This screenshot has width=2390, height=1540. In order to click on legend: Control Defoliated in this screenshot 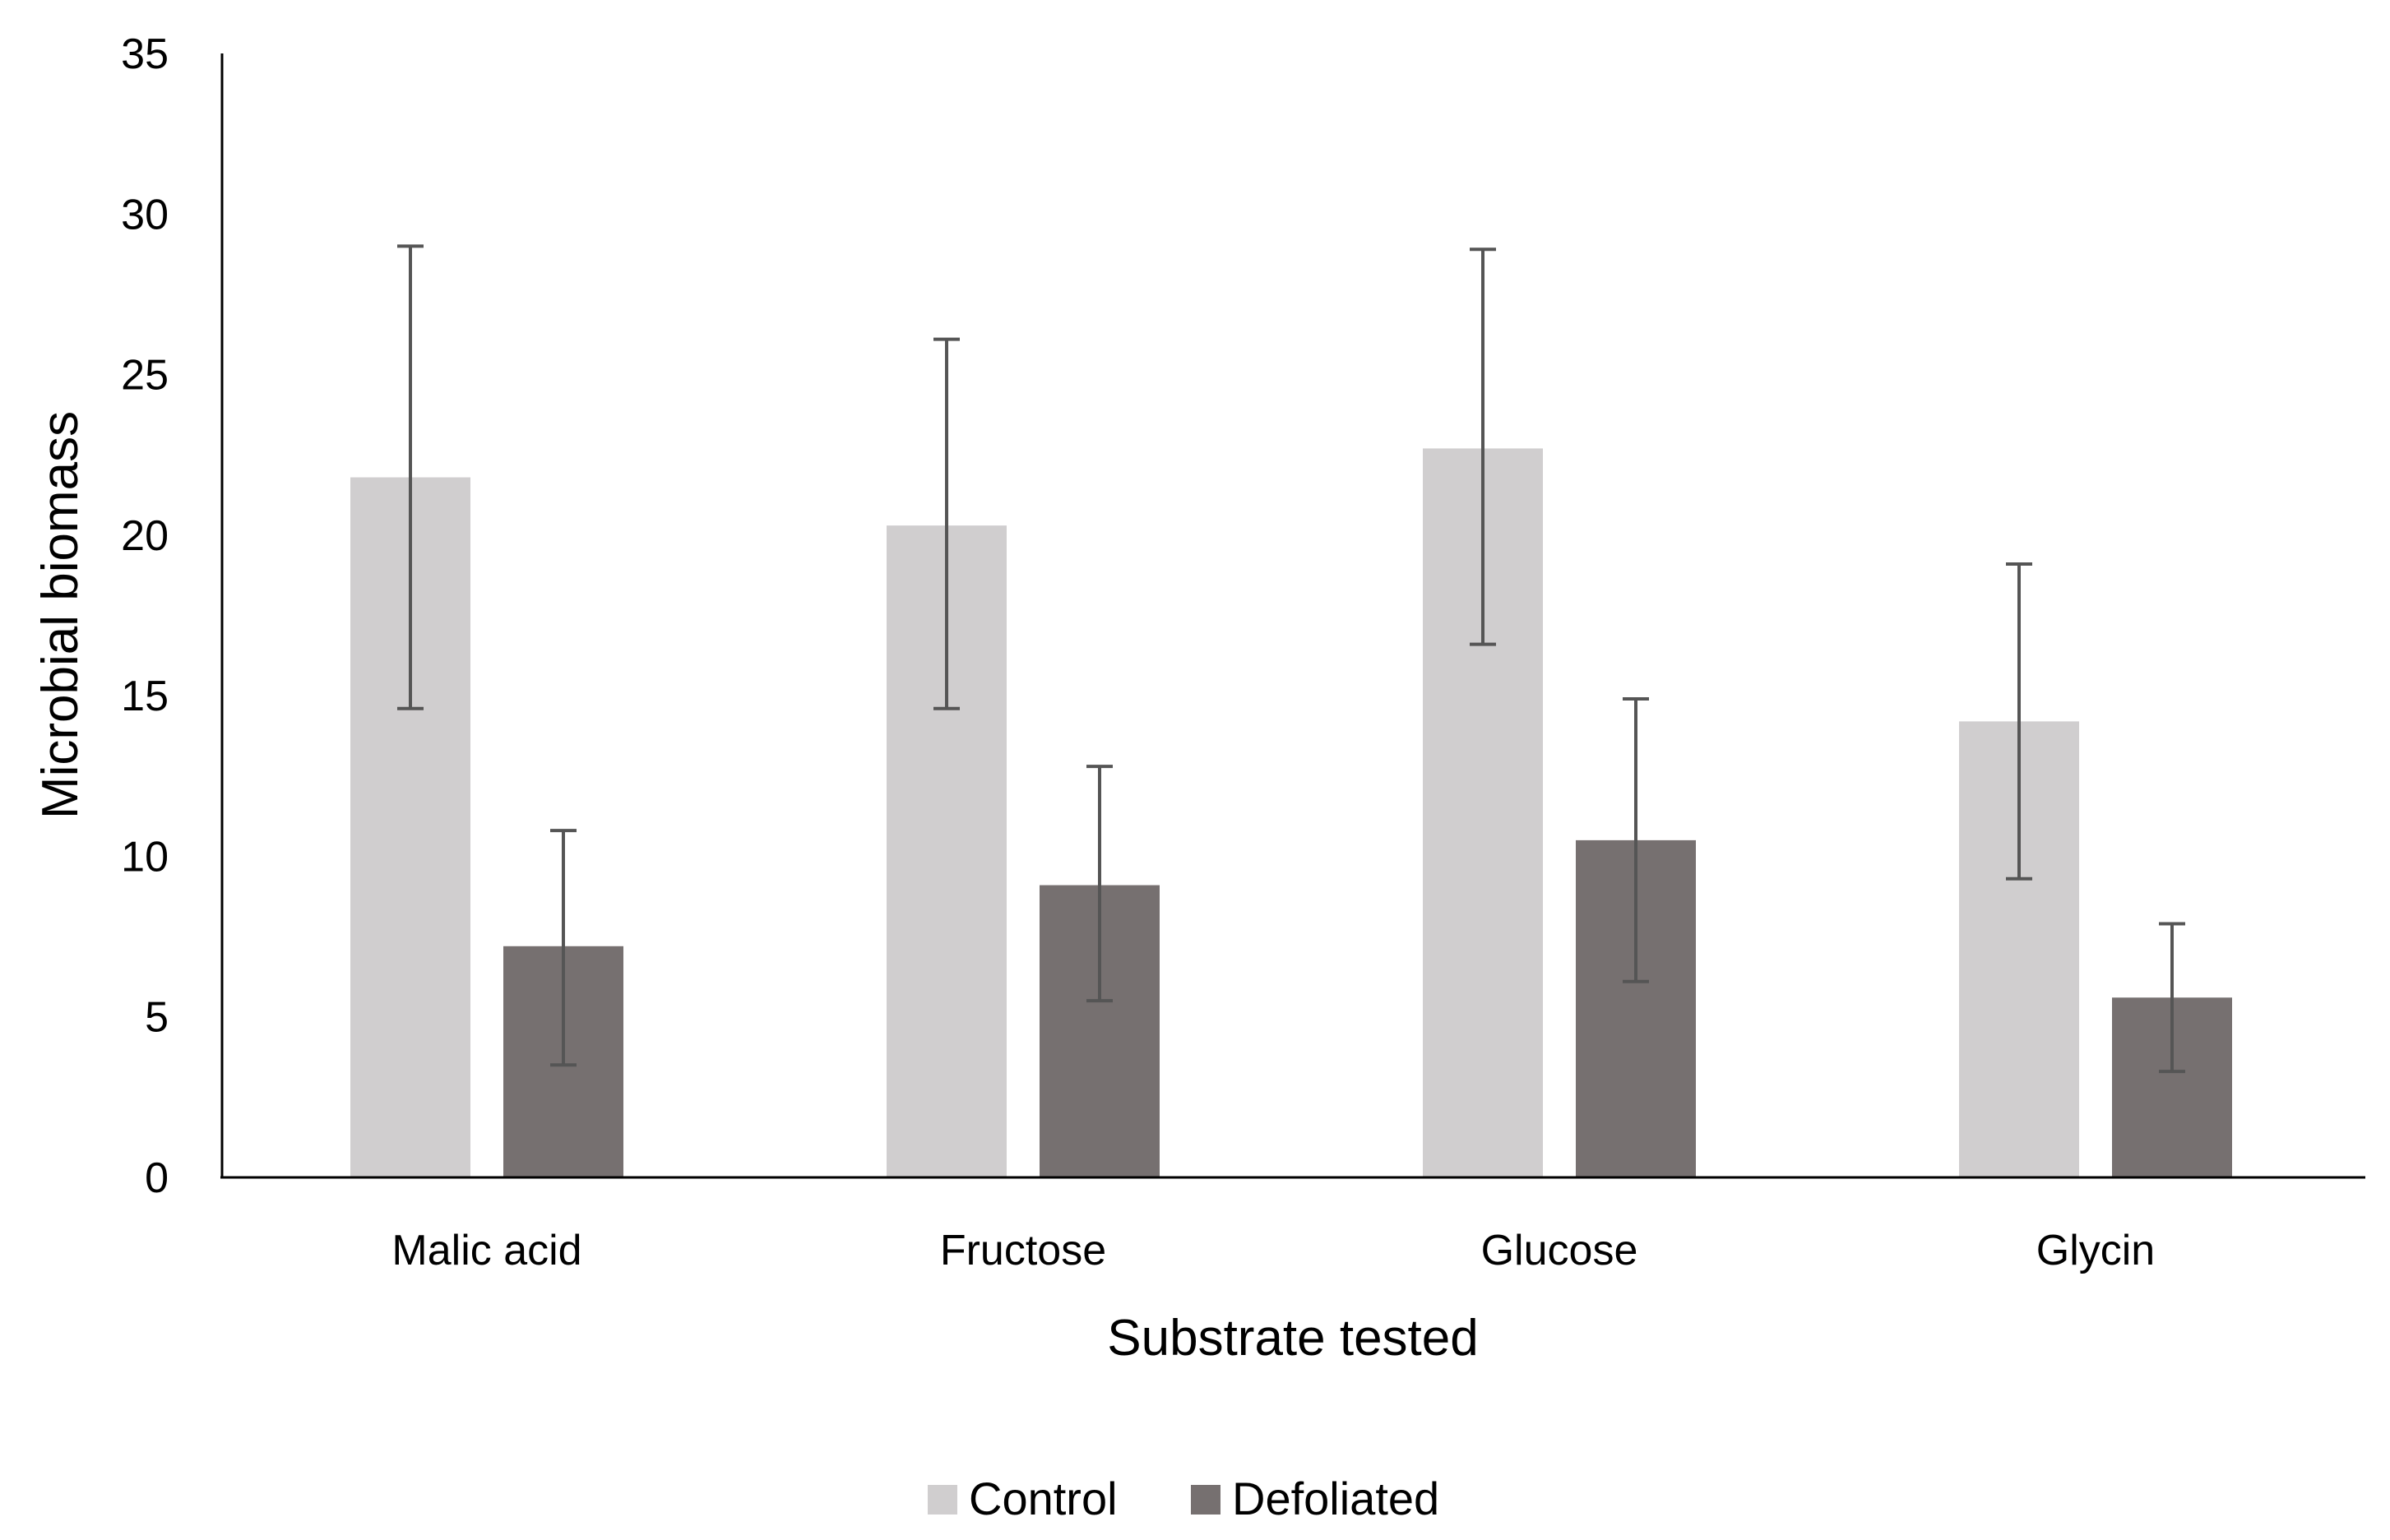, I will do `click(1183, 1499)`.